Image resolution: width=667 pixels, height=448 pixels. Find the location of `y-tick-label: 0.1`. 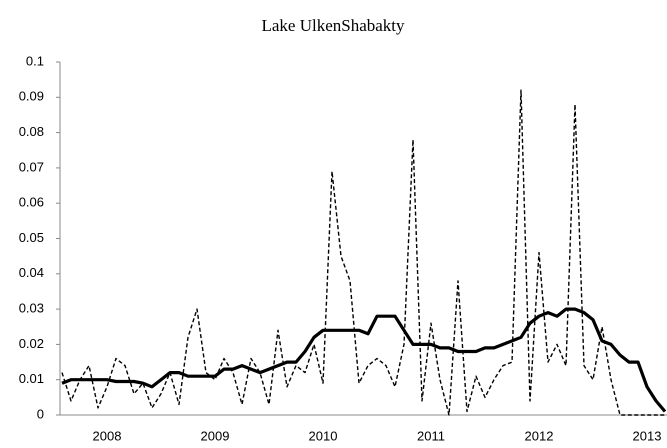

y-tick-label: 0.1 is located at coordinates (35, 60).